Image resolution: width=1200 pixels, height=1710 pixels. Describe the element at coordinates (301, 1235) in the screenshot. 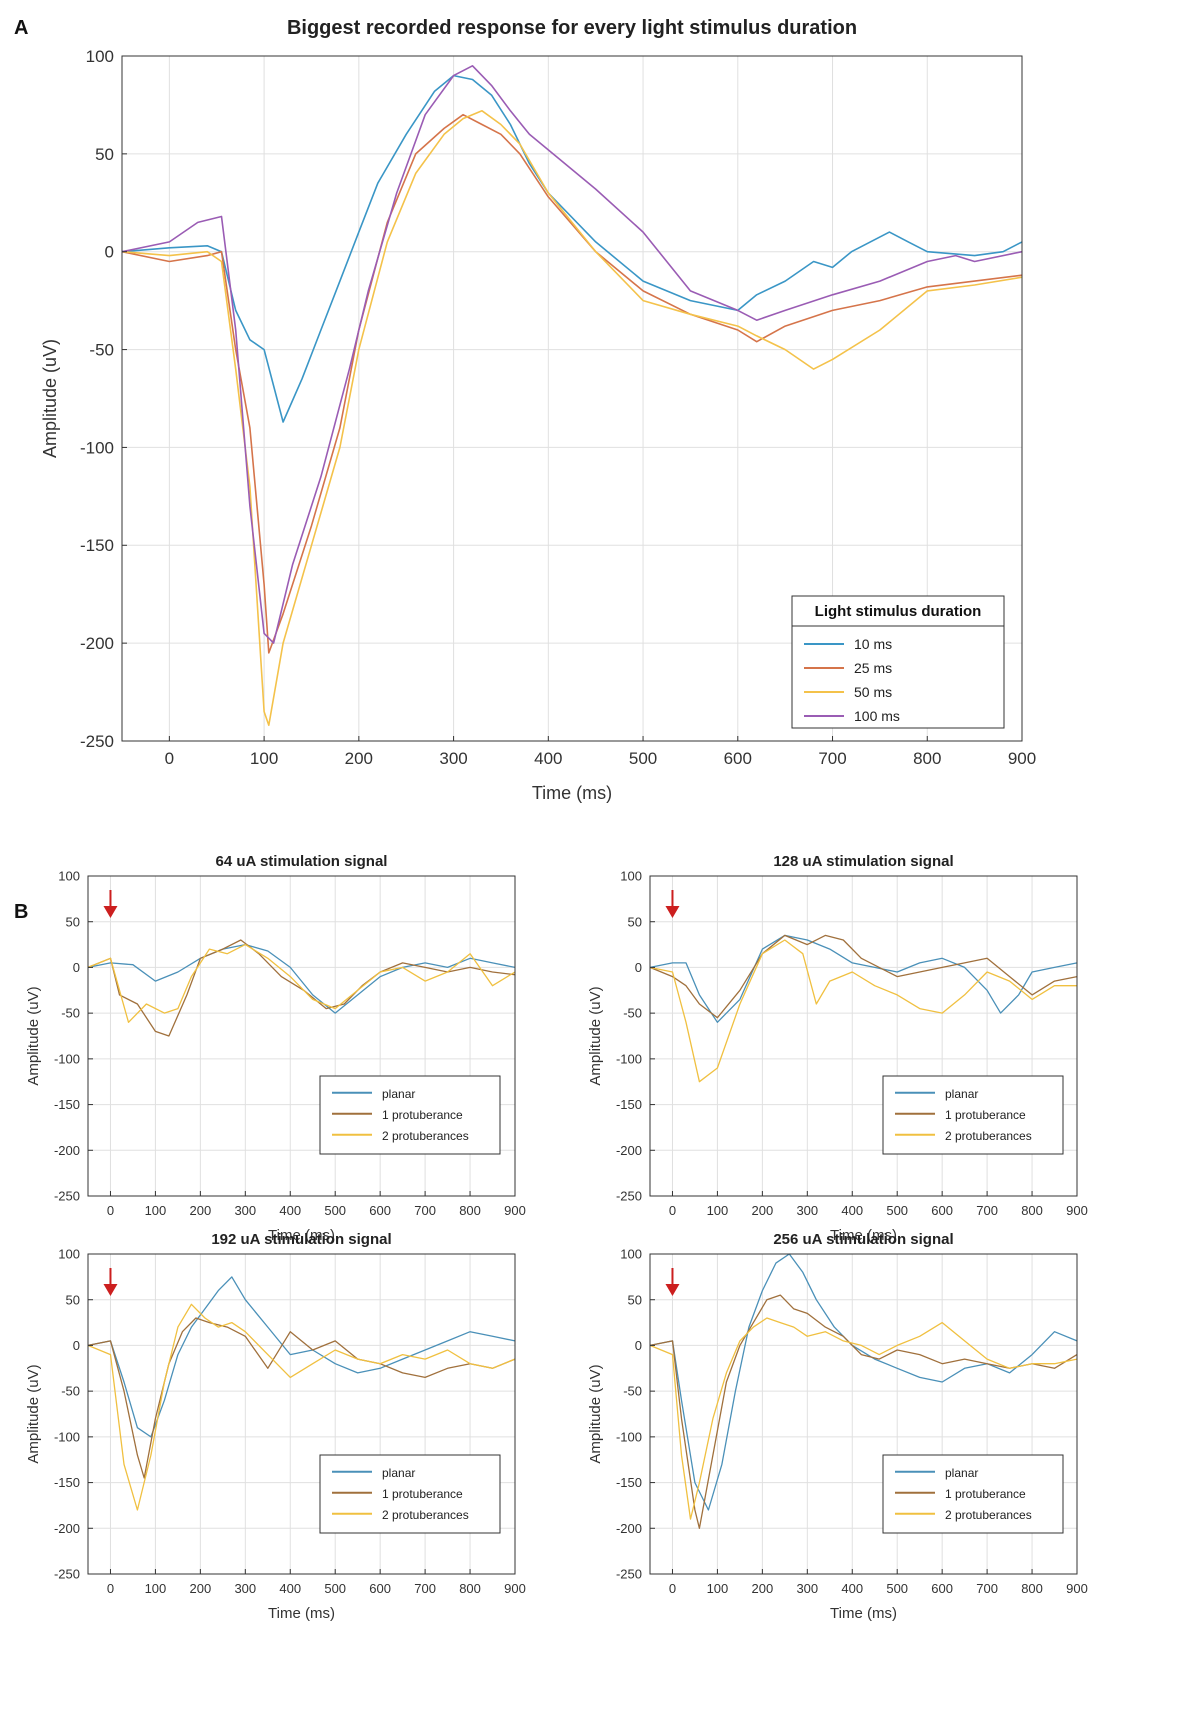

I see `x-axis-label-b1: Time (ms)` at that location.